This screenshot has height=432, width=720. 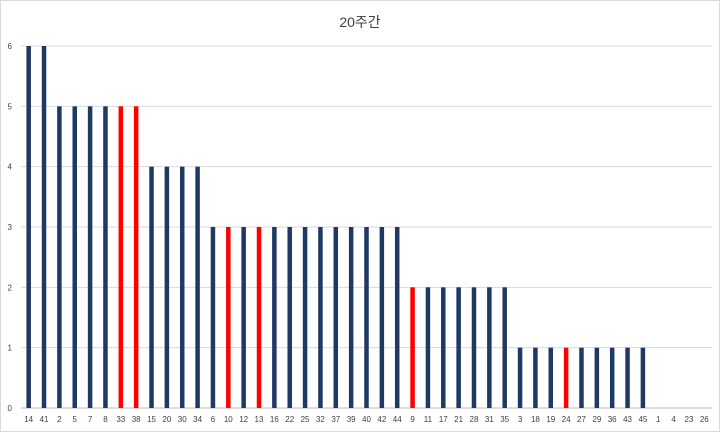 I want to click on x-tick-label: 22, so click(x=289, y=419).